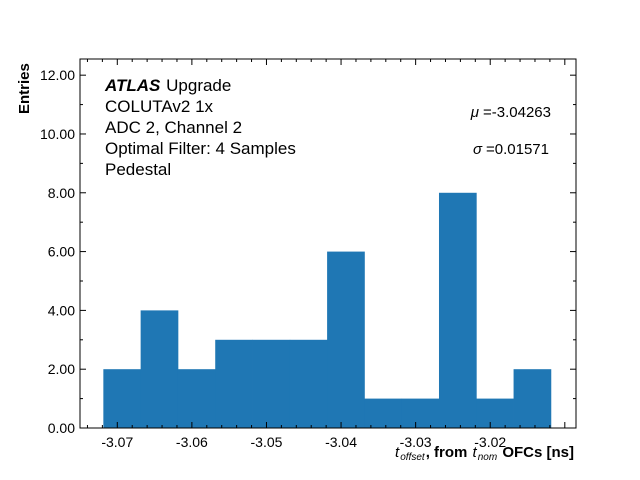 This screenshot has width=640, height=480. I want to click on sigma-symbol: σ, so click(478, 149).